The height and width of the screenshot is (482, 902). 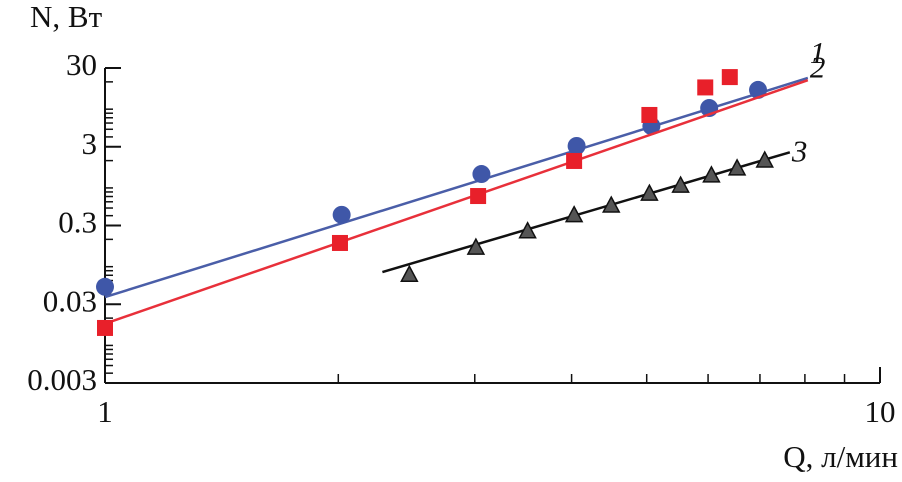 I want to click on y-tick-label: 30, so click(x=81, y=64).